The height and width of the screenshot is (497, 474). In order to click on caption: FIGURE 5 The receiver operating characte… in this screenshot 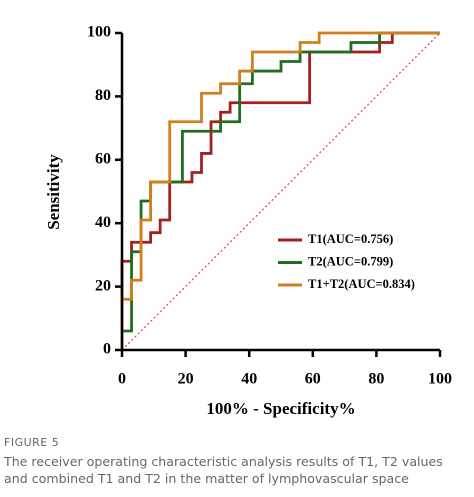, I will do `click(237, 466)`.